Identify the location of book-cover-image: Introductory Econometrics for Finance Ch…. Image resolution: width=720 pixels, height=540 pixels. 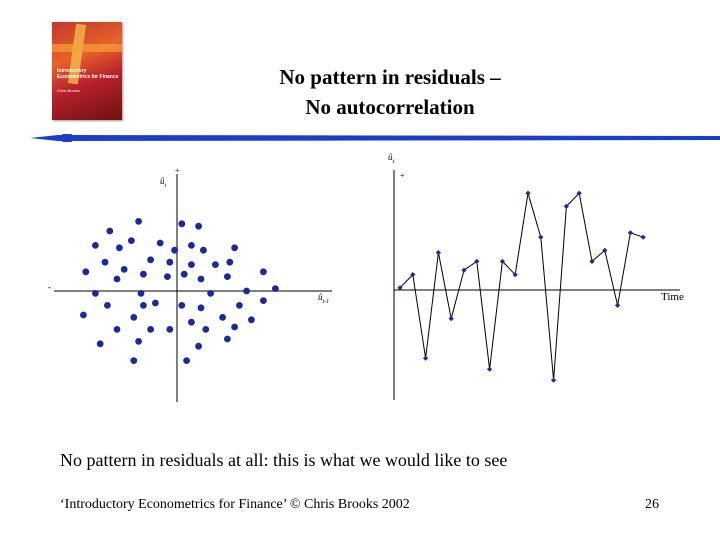
(87, 71).